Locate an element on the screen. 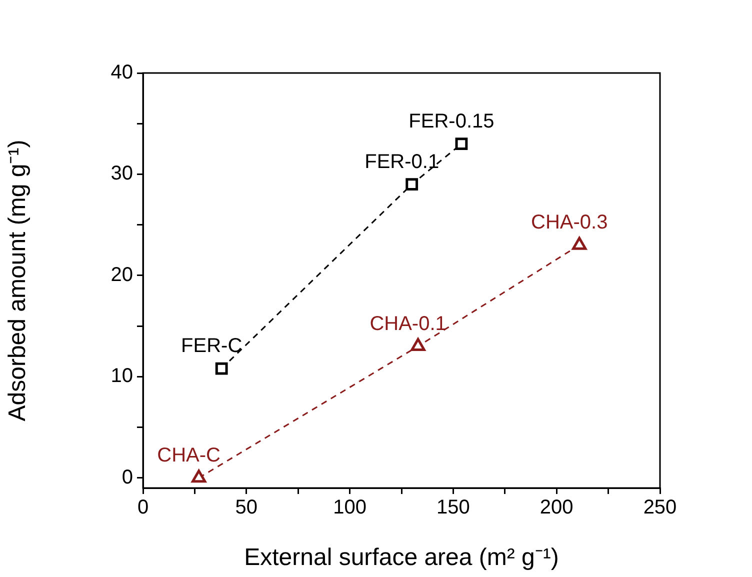  x-tick-label: 50 is located at coordinates (246, 507).